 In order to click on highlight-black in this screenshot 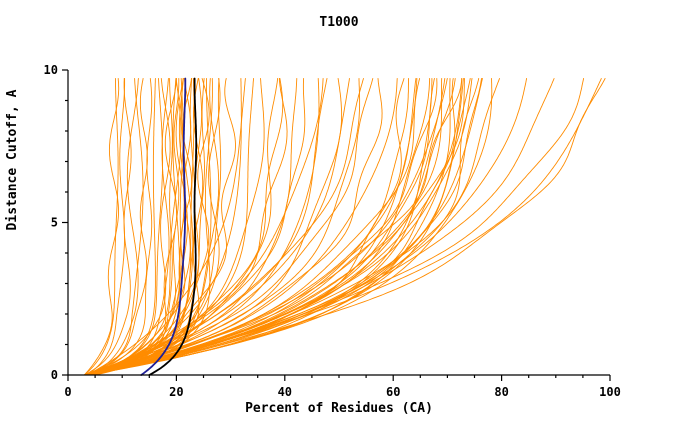, I will do `click(173, 226)`.